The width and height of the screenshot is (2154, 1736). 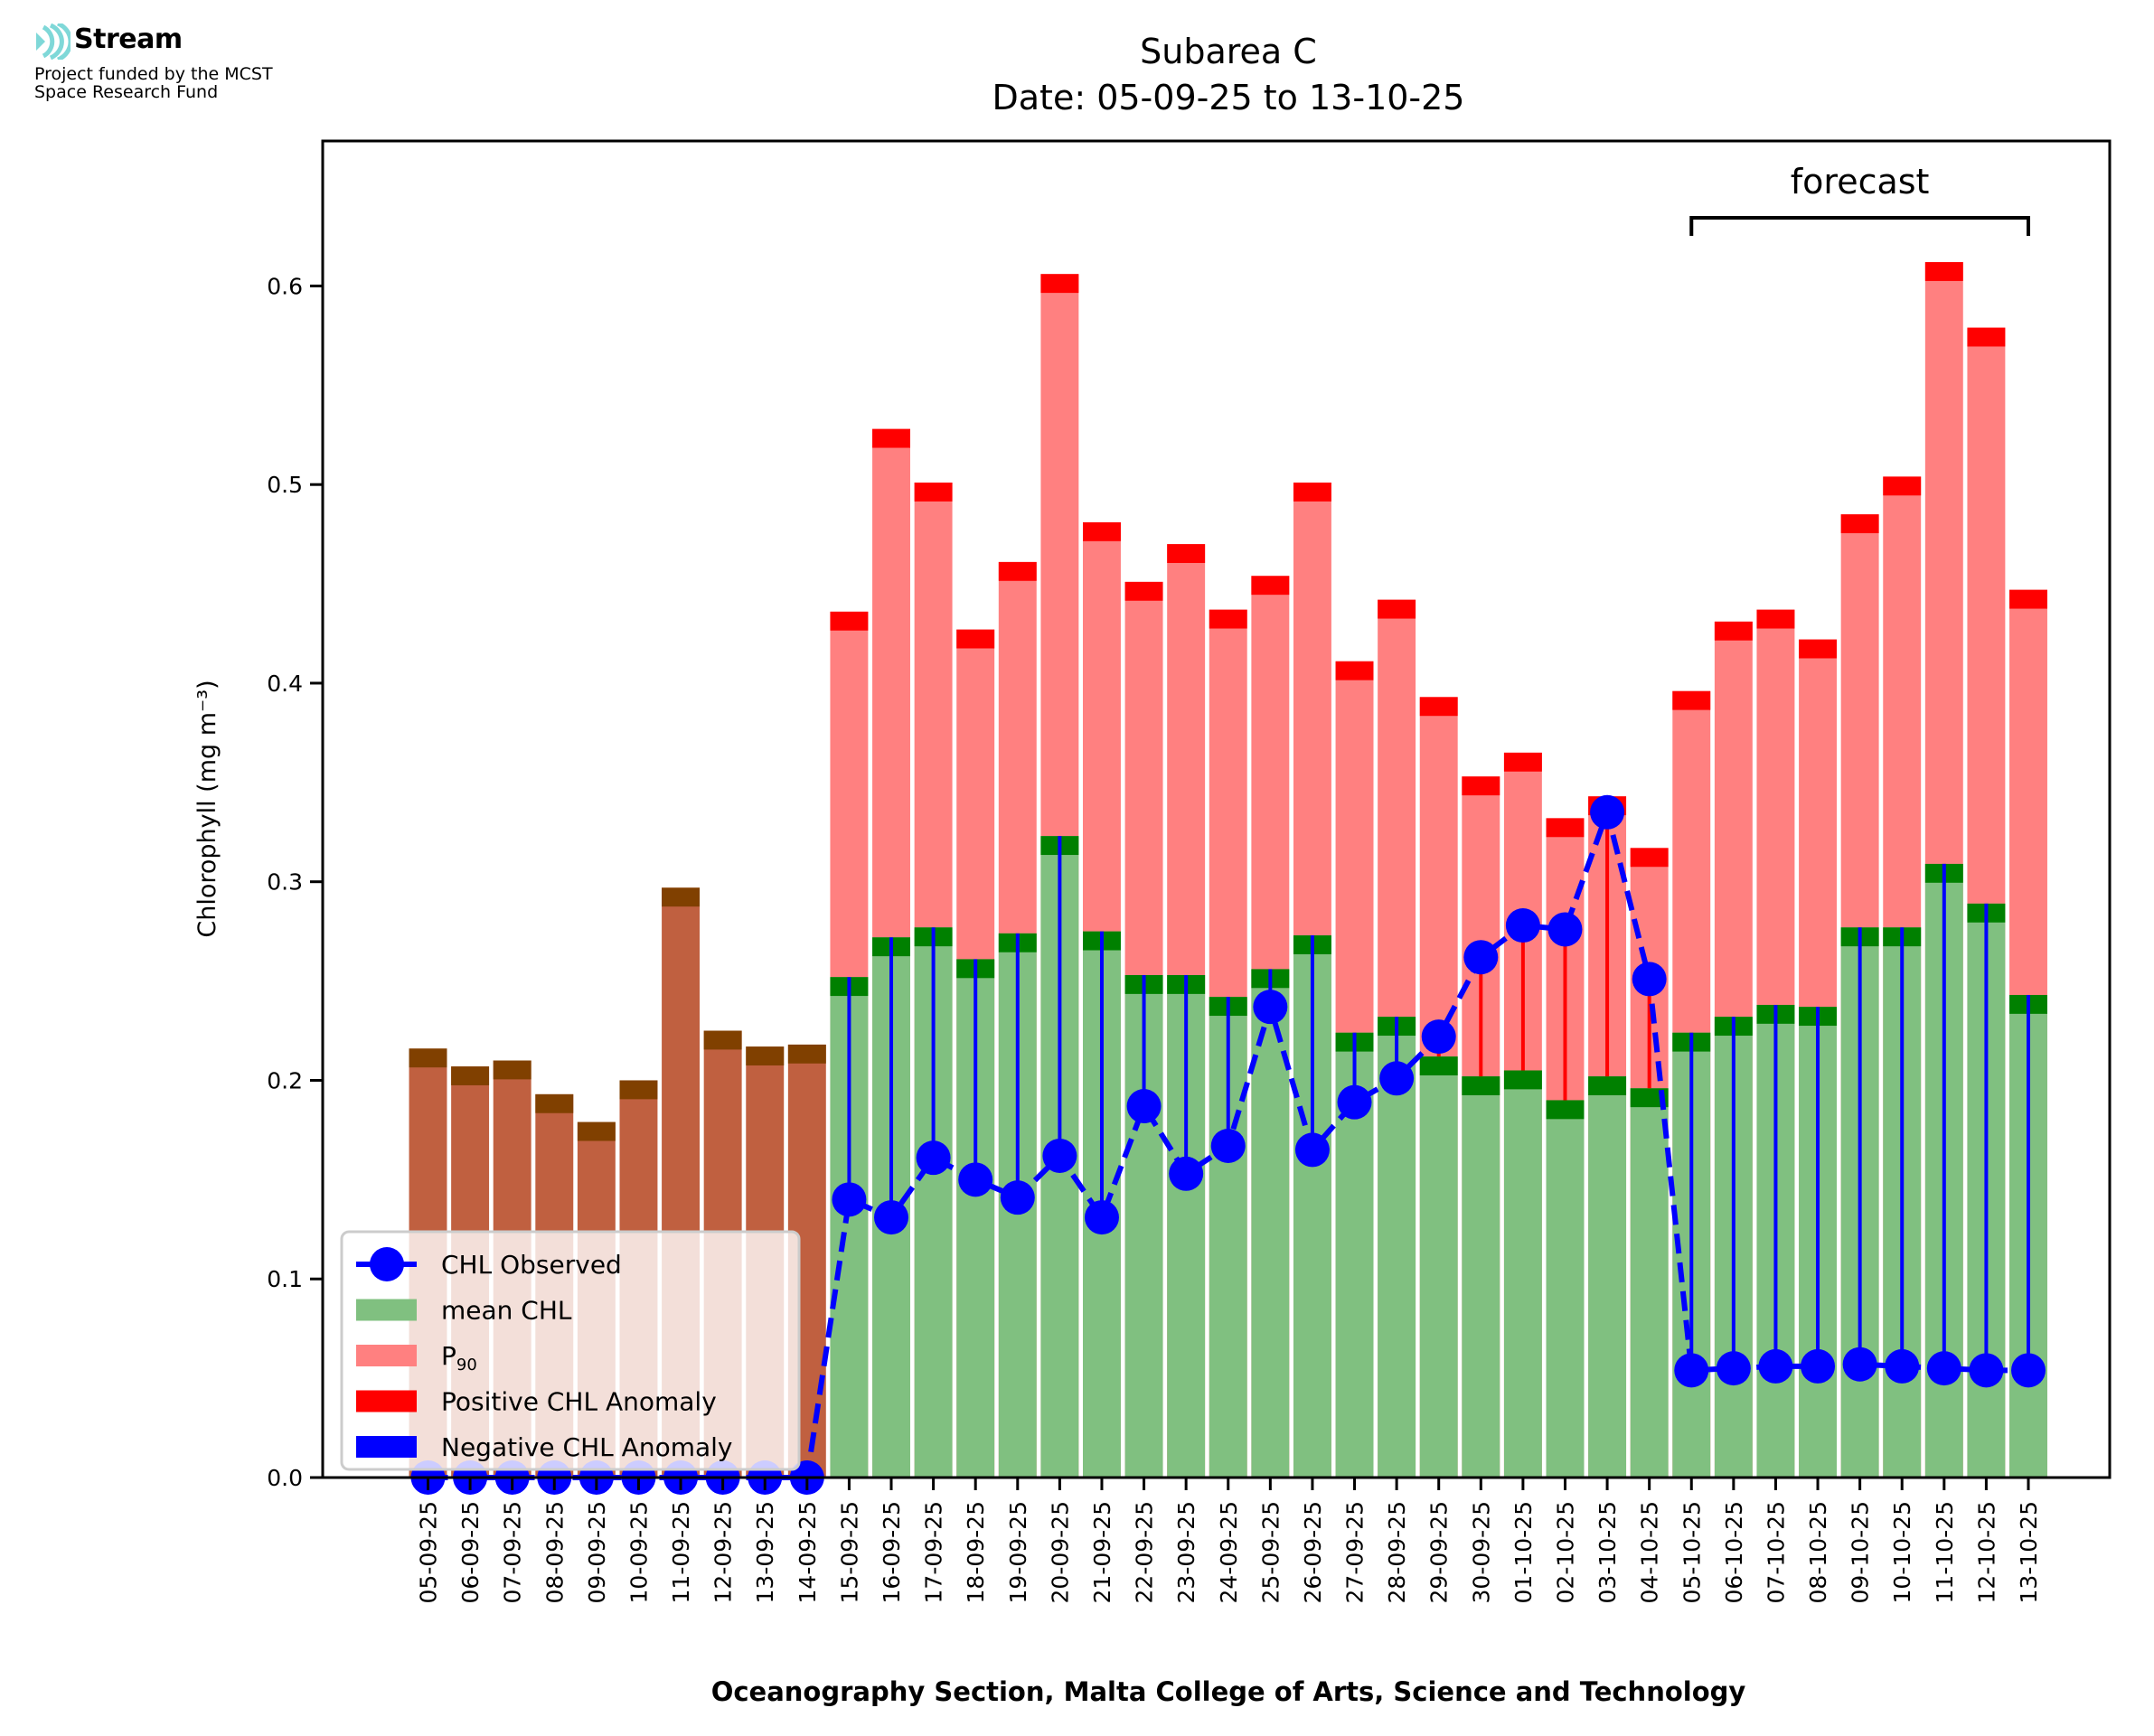 I want to click on y-tick-label: 0.2, so click(x=285, y=1080).